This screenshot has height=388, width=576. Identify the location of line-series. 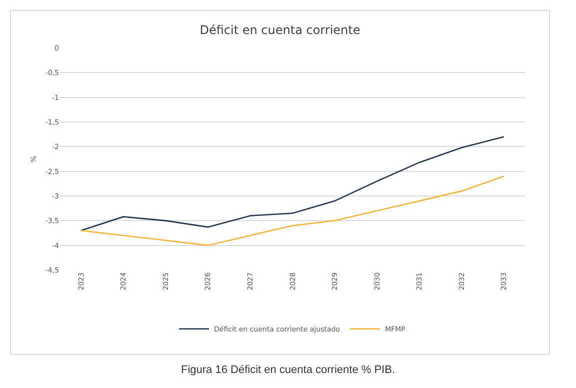
(292, 211).